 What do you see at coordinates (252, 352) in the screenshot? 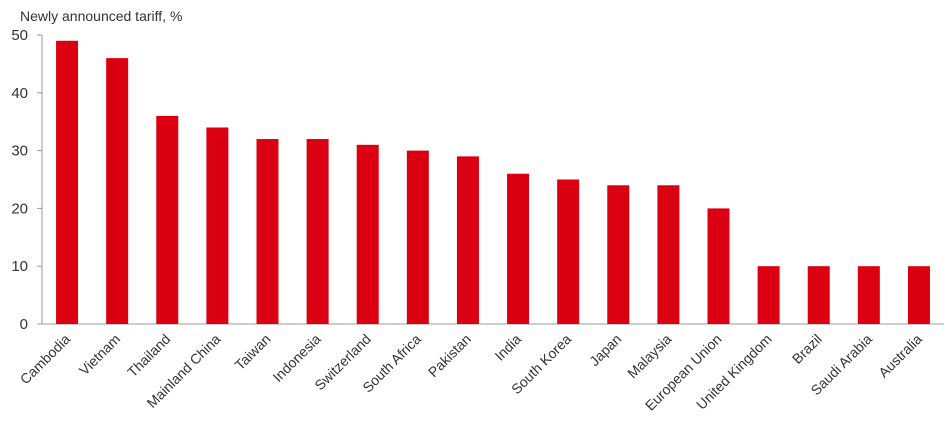
I see `x-tick-label: Taiwan` at bounding box center [252, 352].